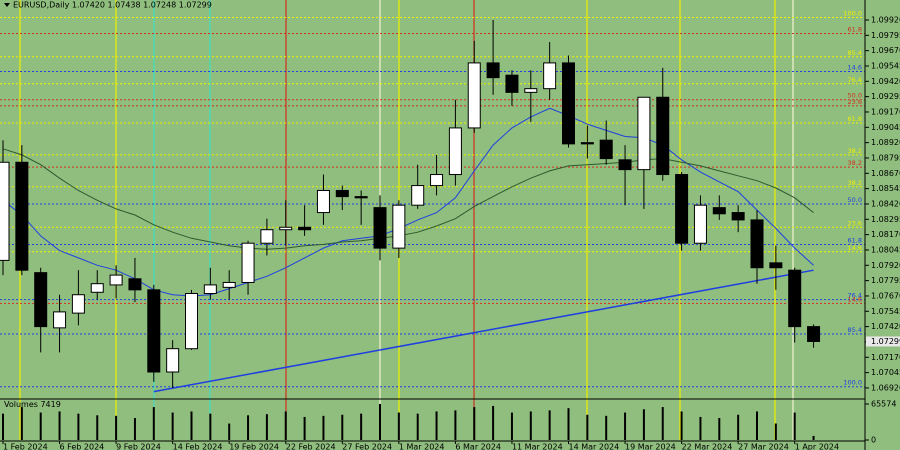  Describe the element at coordinates (885, 219) in the screenshot. I see `y-tick-label: 1.08295` at that location.